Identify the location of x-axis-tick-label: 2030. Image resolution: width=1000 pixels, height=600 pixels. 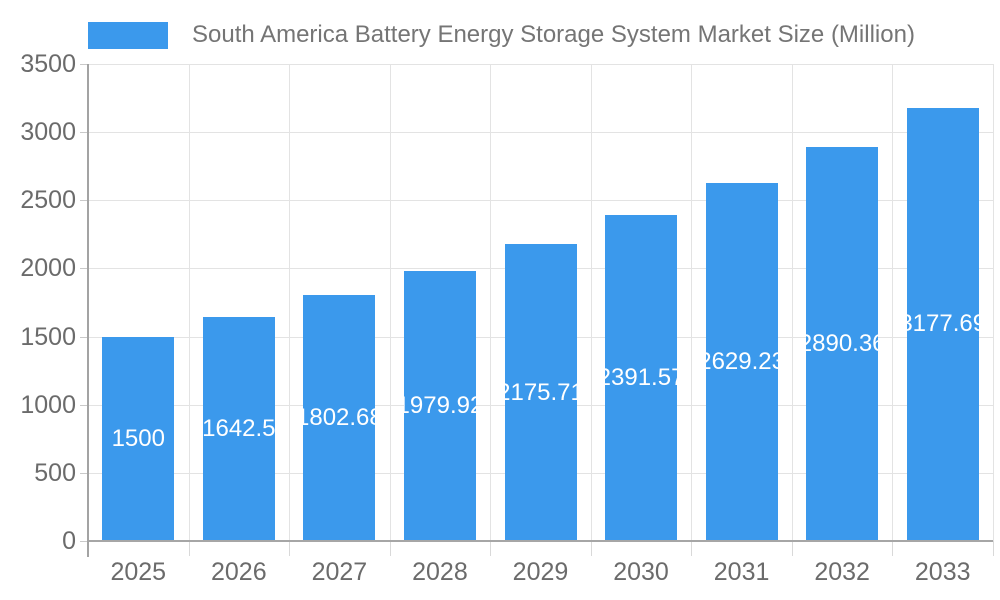
(641, 572).